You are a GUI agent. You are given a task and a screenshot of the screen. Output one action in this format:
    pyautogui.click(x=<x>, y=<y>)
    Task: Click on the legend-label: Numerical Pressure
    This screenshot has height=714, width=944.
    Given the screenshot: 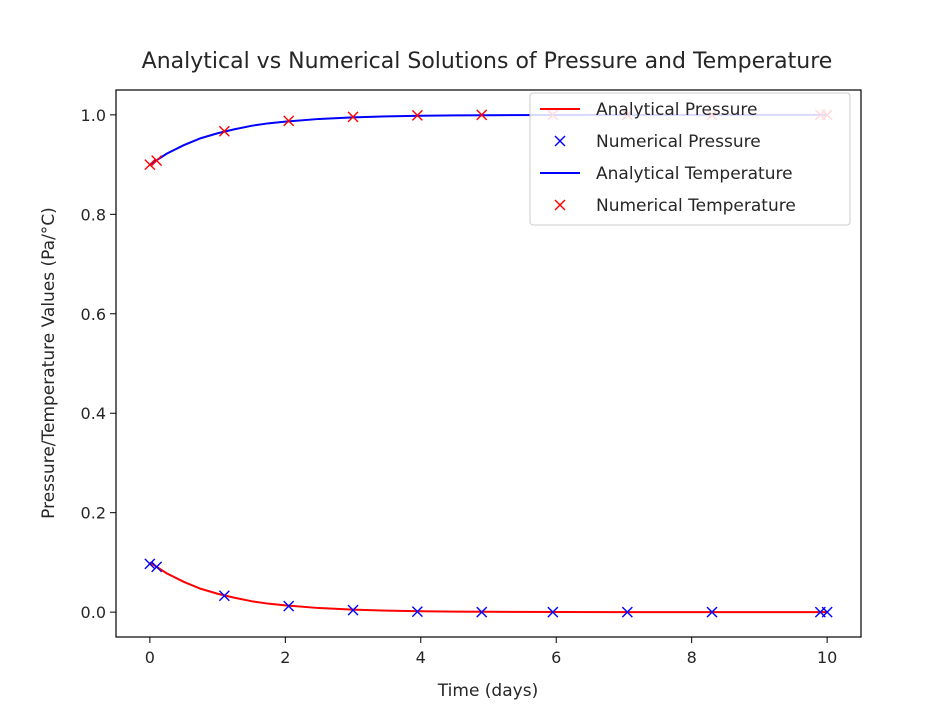 What is the action you would take?
    pyautogui.click(x=678, y=142)
    